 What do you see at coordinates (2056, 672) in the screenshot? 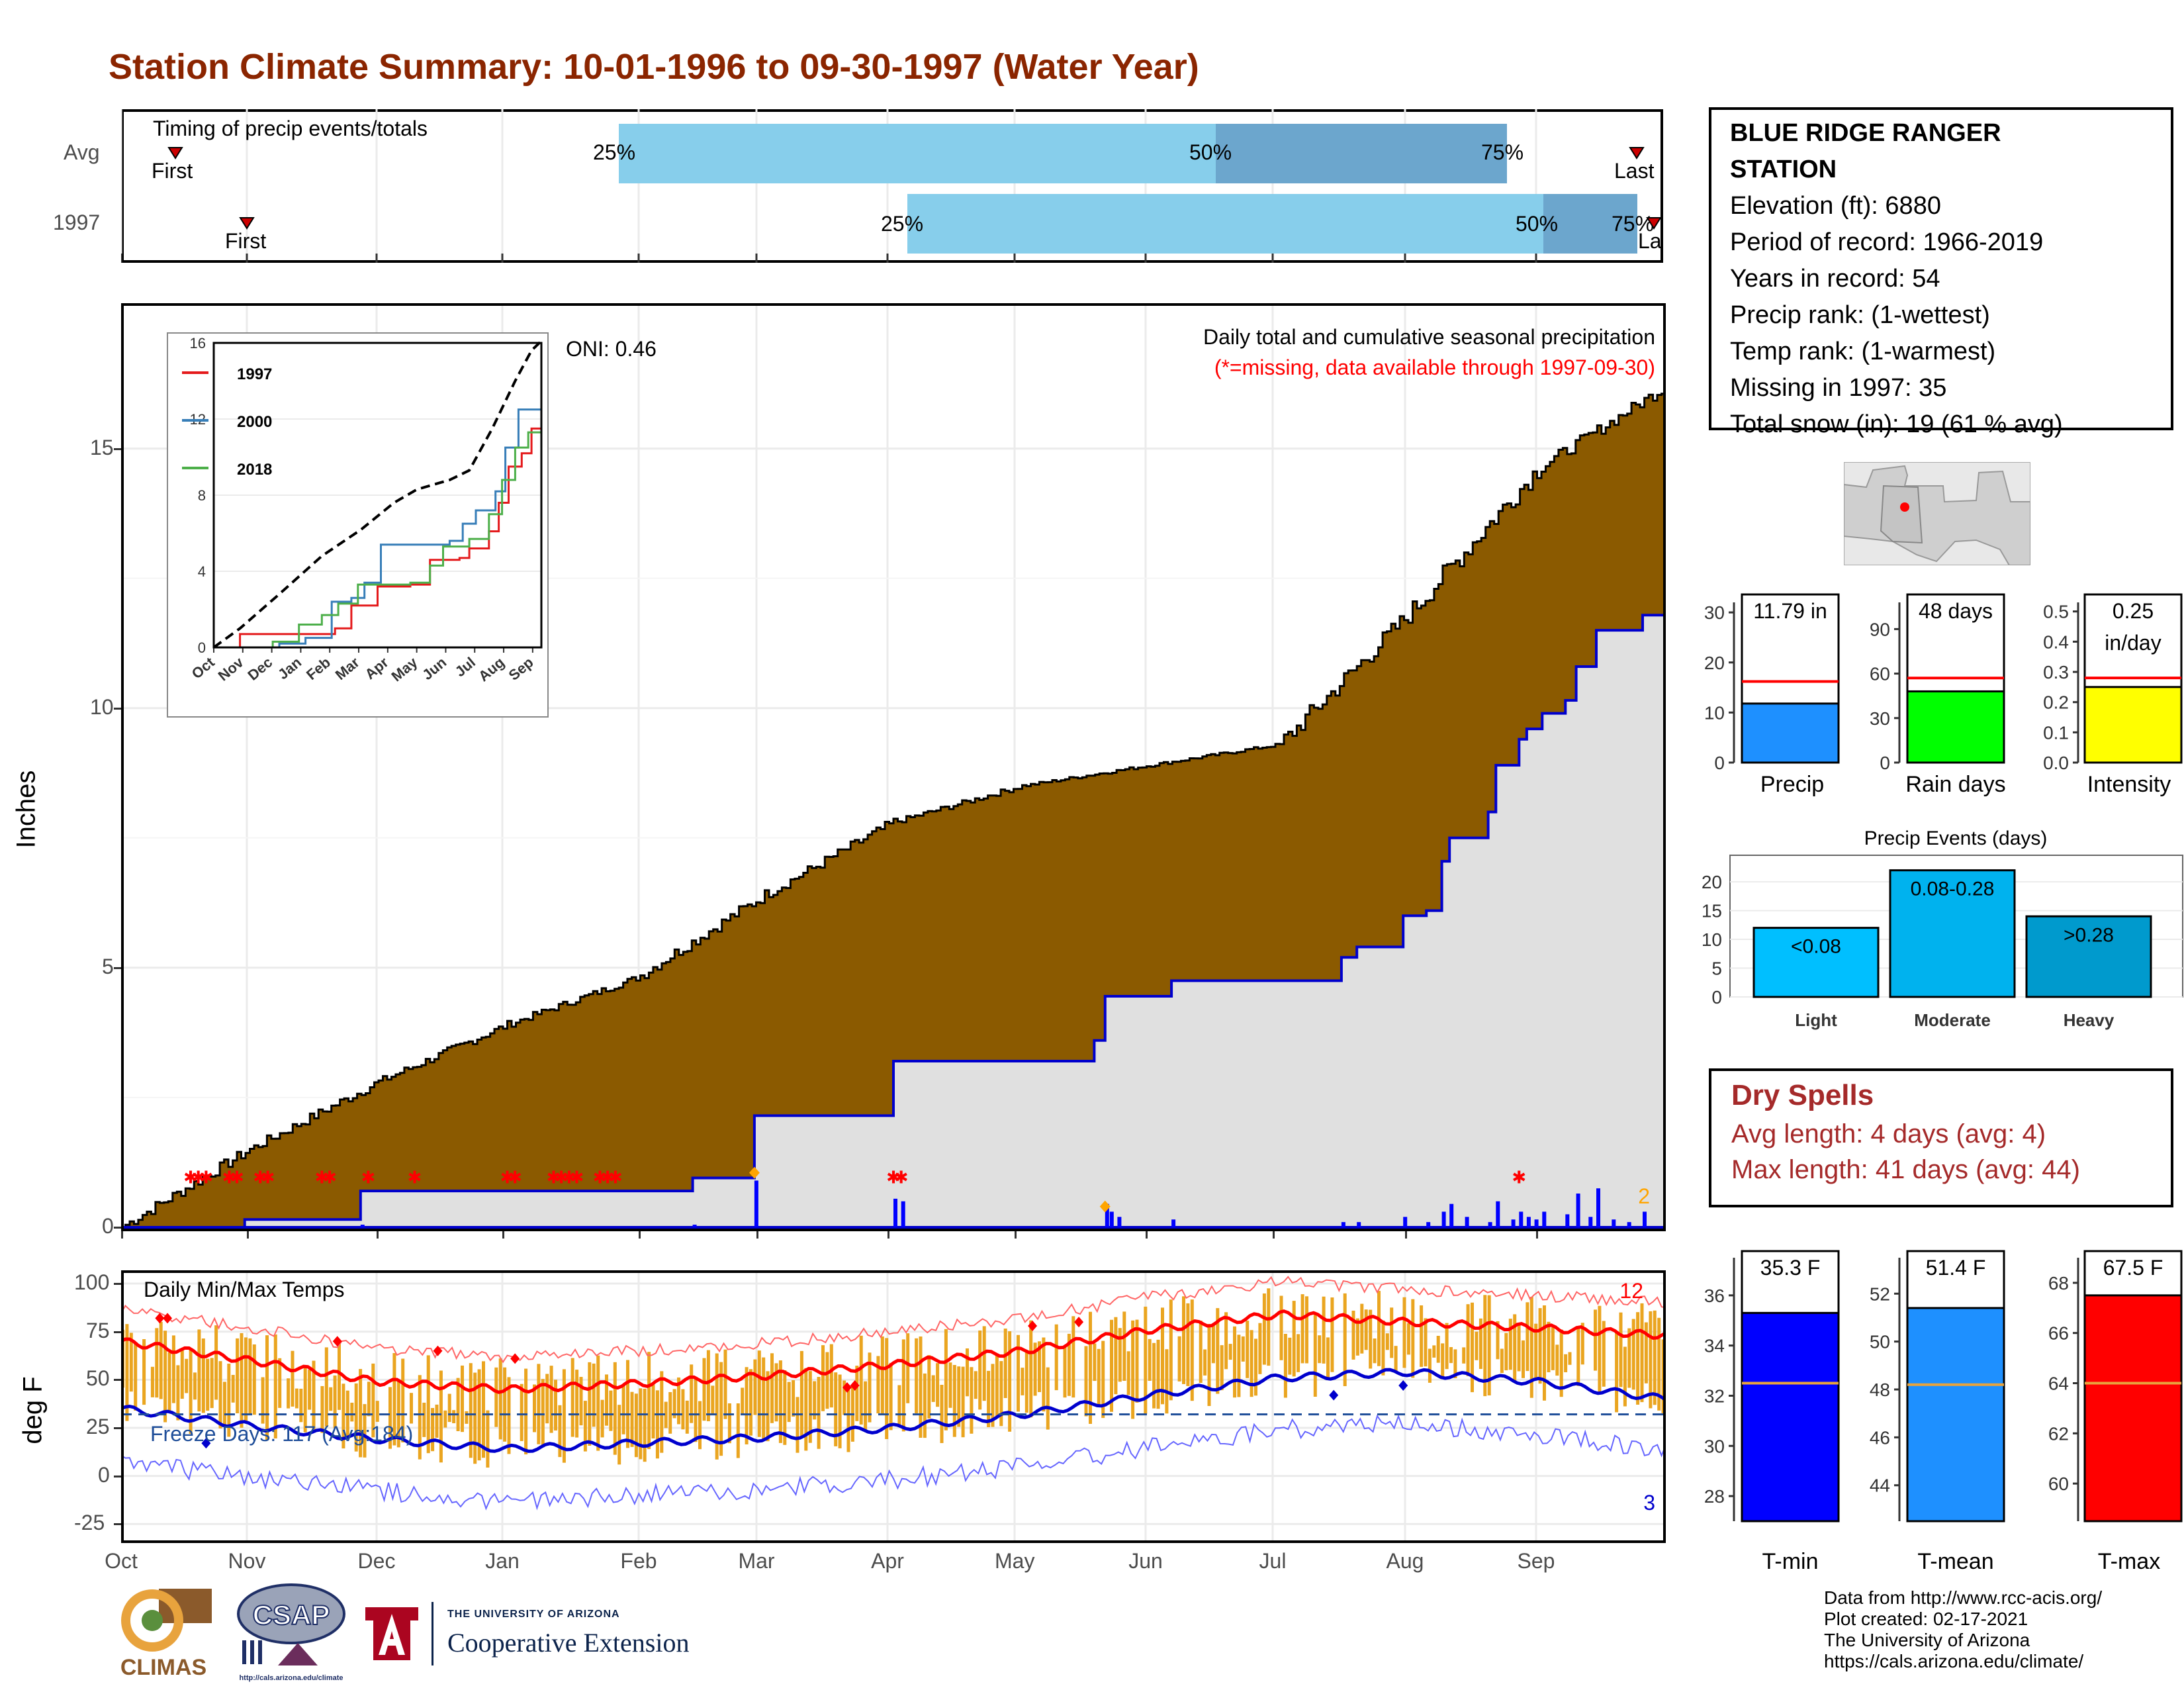
I see `summary-ytick: 0.3` at bounding box center [2056, 672].